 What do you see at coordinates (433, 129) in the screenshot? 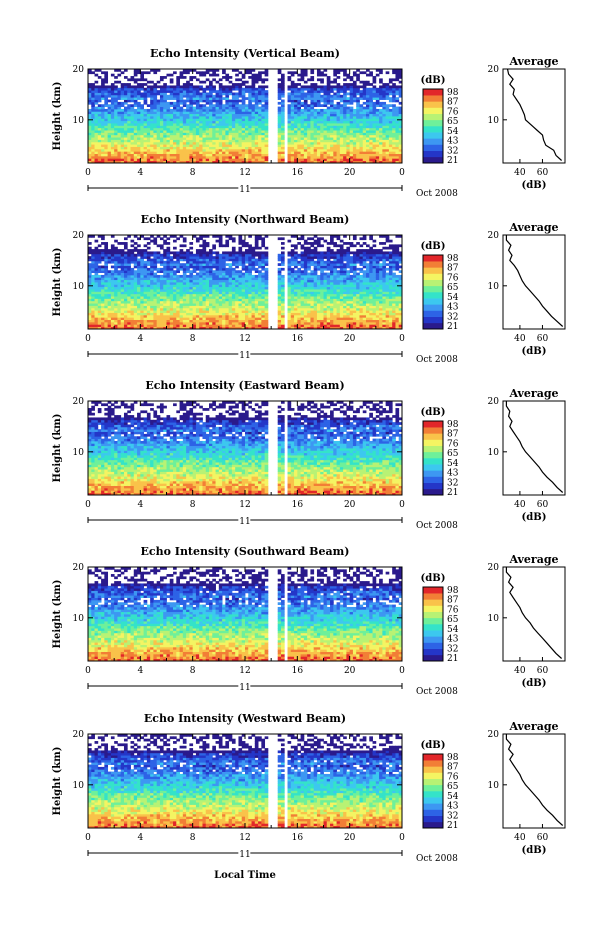
I see `colorbar-swatch` at bounding box center [433, 129].